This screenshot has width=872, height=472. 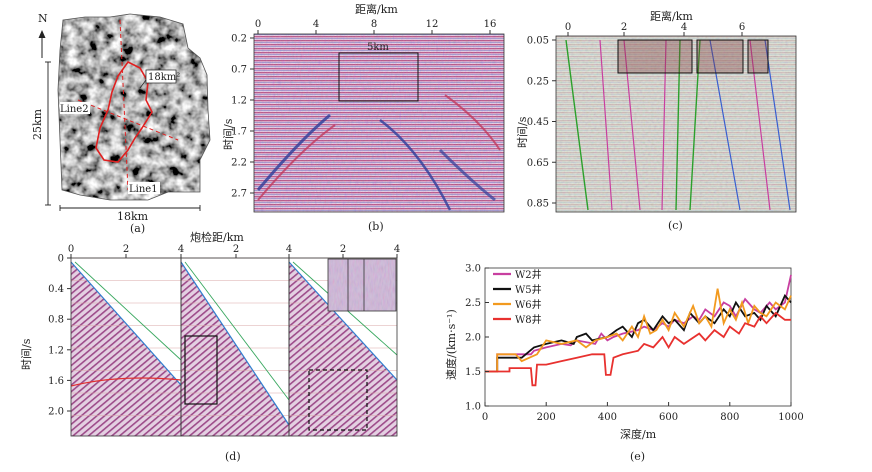 What do you see at coordinates (538, 163) in the screenshot?
I see `panel-c-ytick: 0.65` at bounding box center [538, 163].